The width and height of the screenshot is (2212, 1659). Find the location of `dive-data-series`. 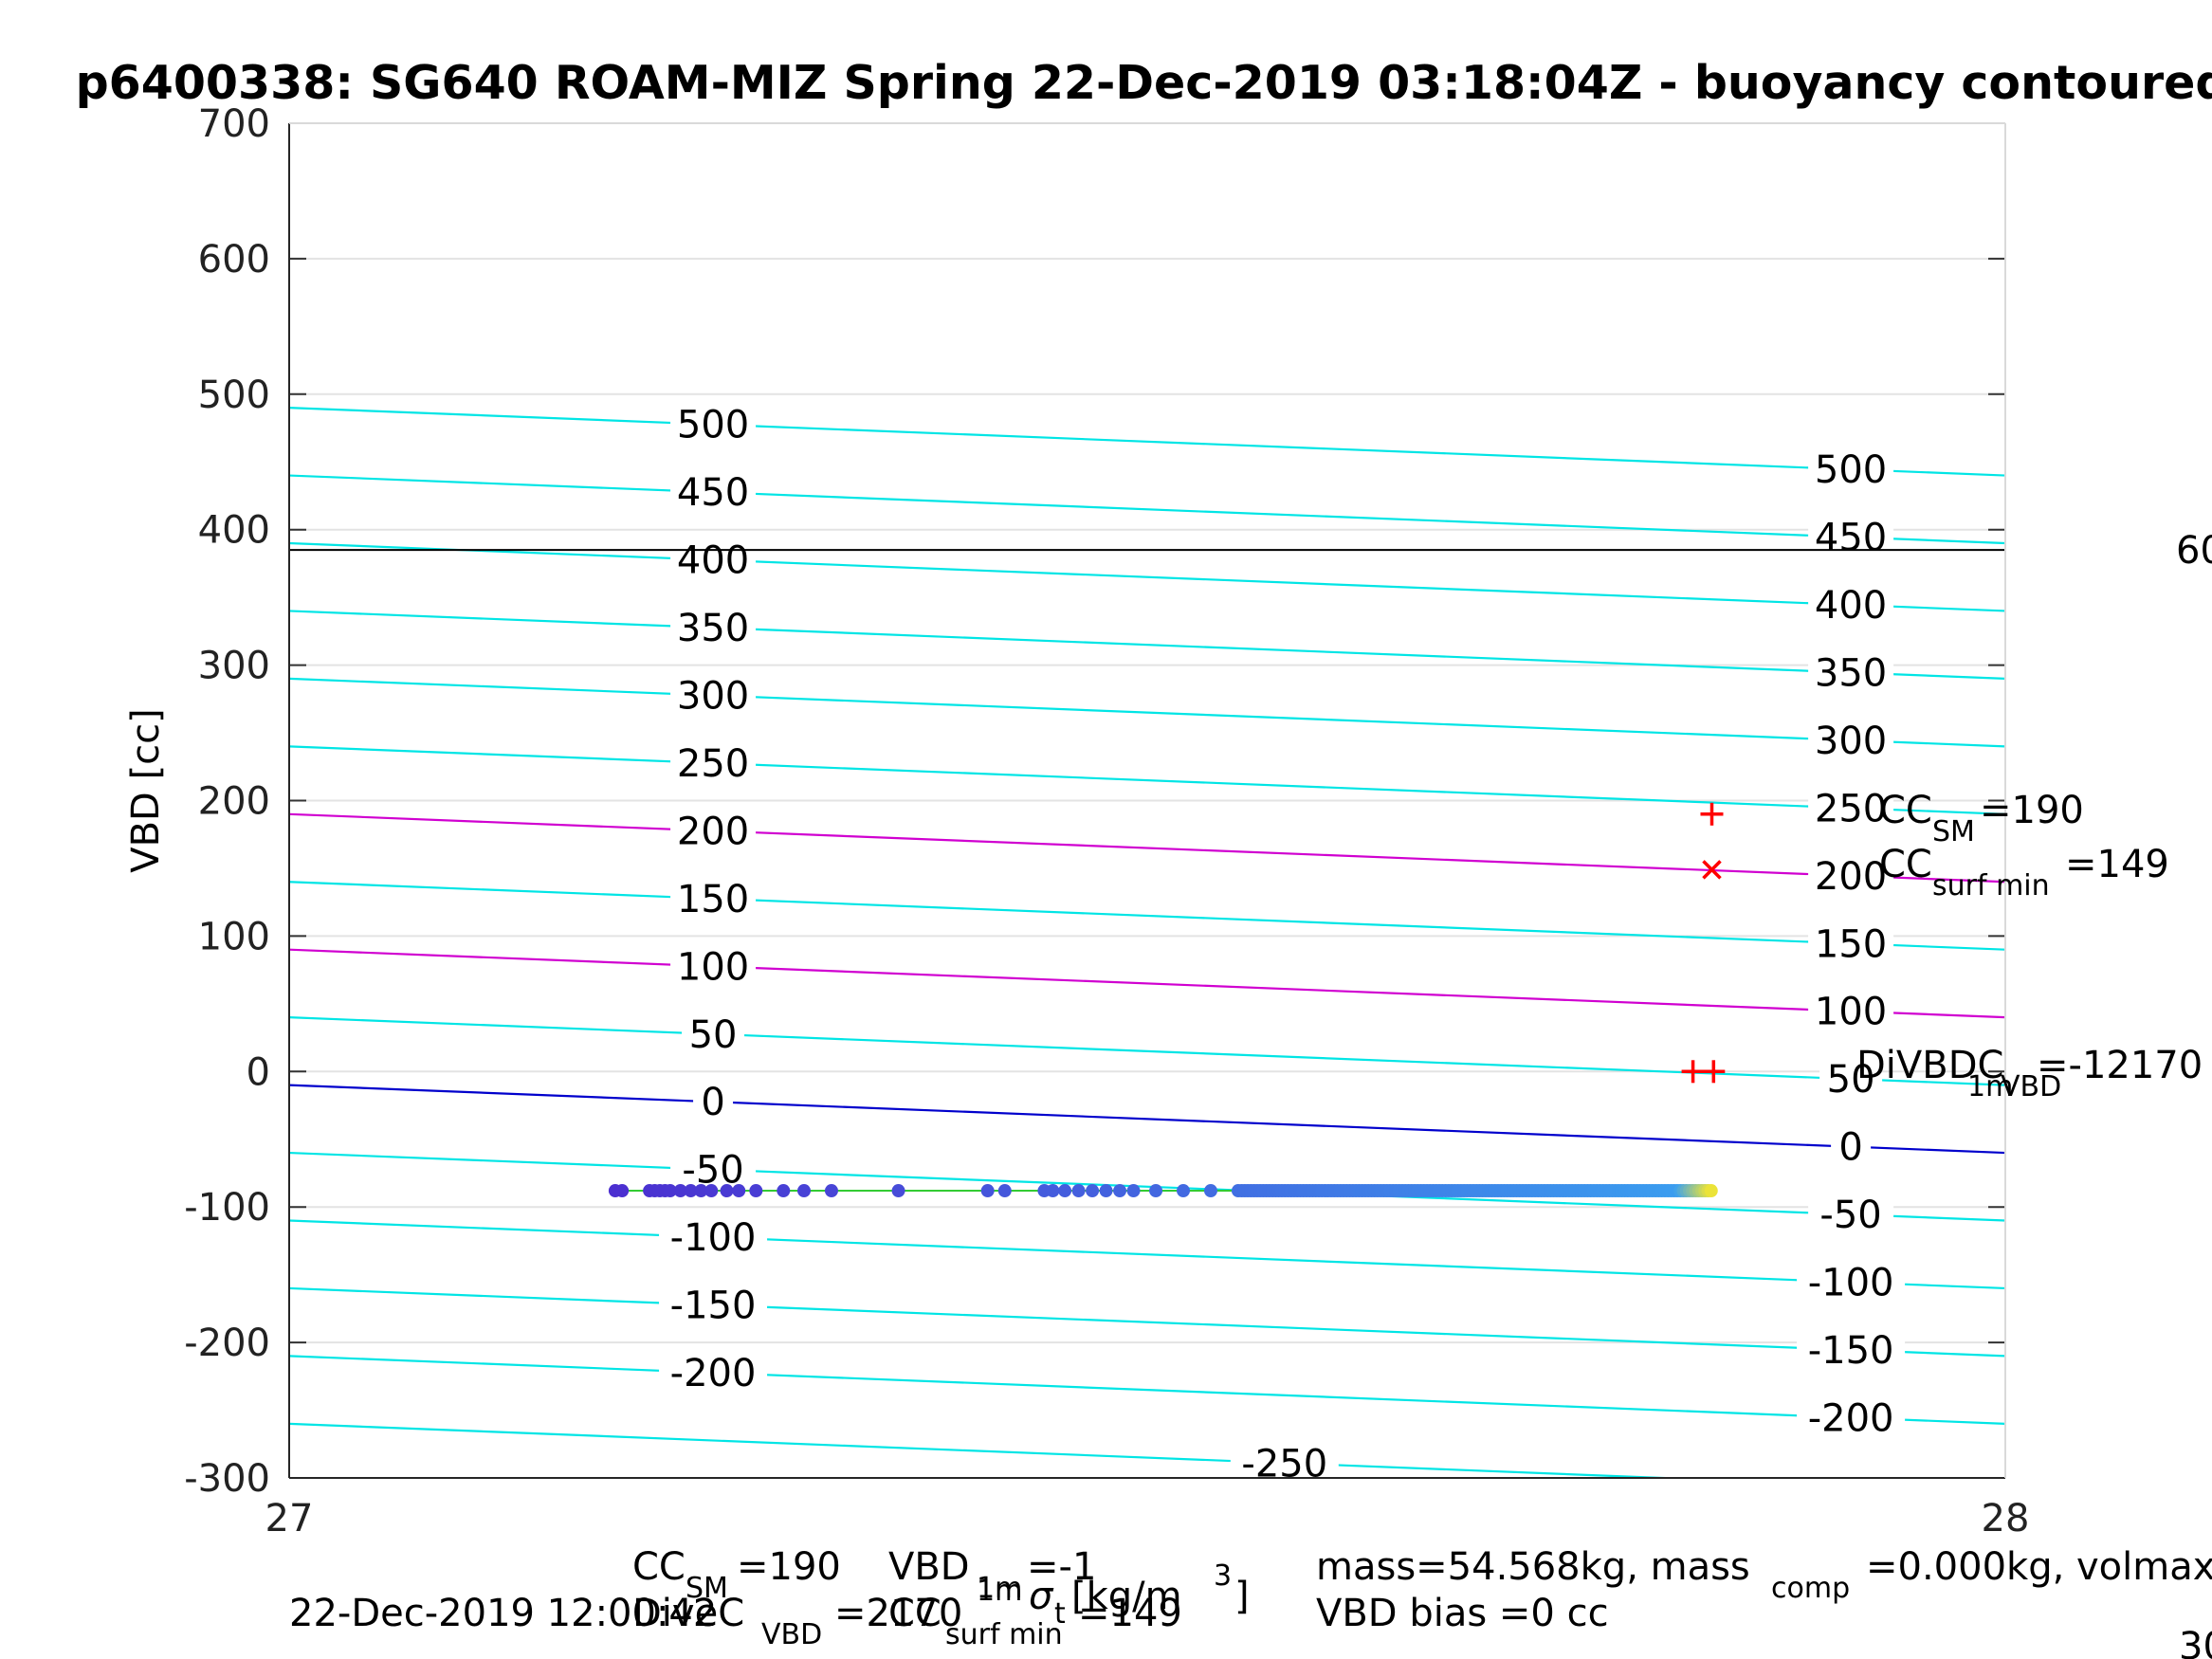

dive-data-series is located at coordinates (1163, 1191).